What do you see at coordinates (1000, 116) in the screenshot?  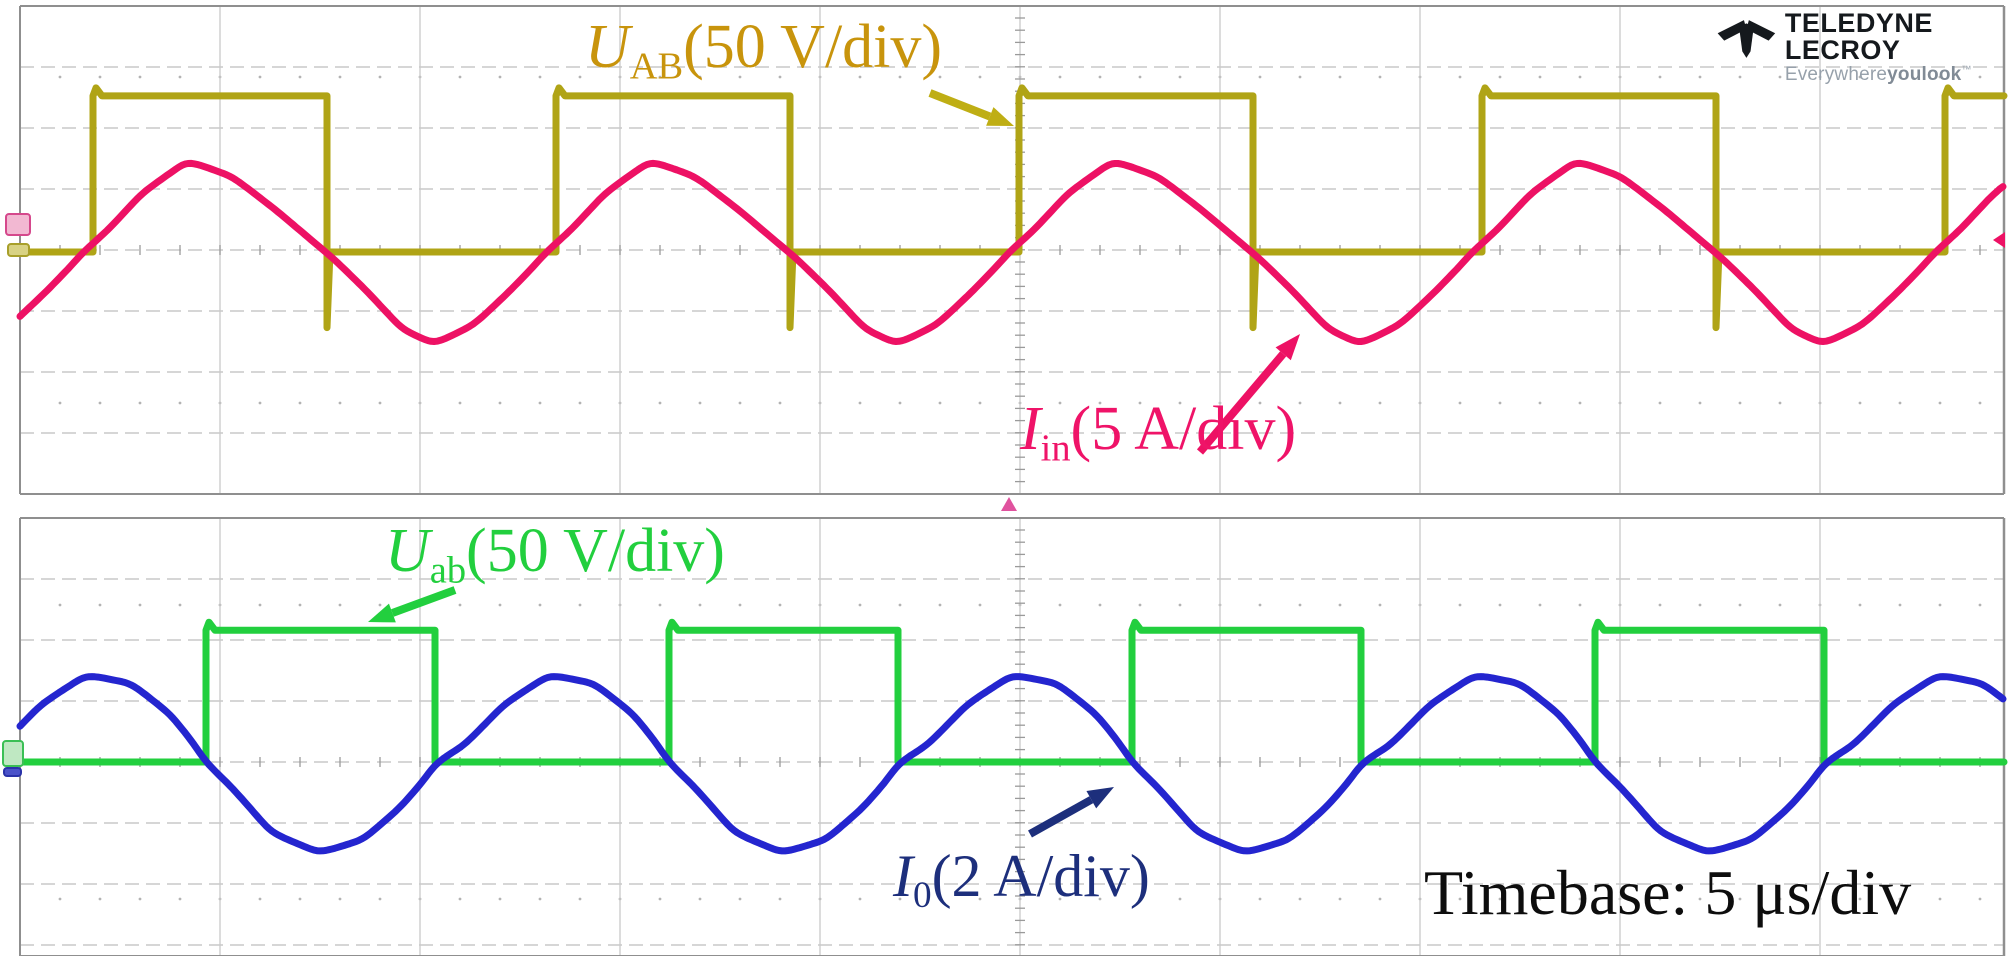 I see `uab-top-arrow-head` at bounding box center [1000, 116].